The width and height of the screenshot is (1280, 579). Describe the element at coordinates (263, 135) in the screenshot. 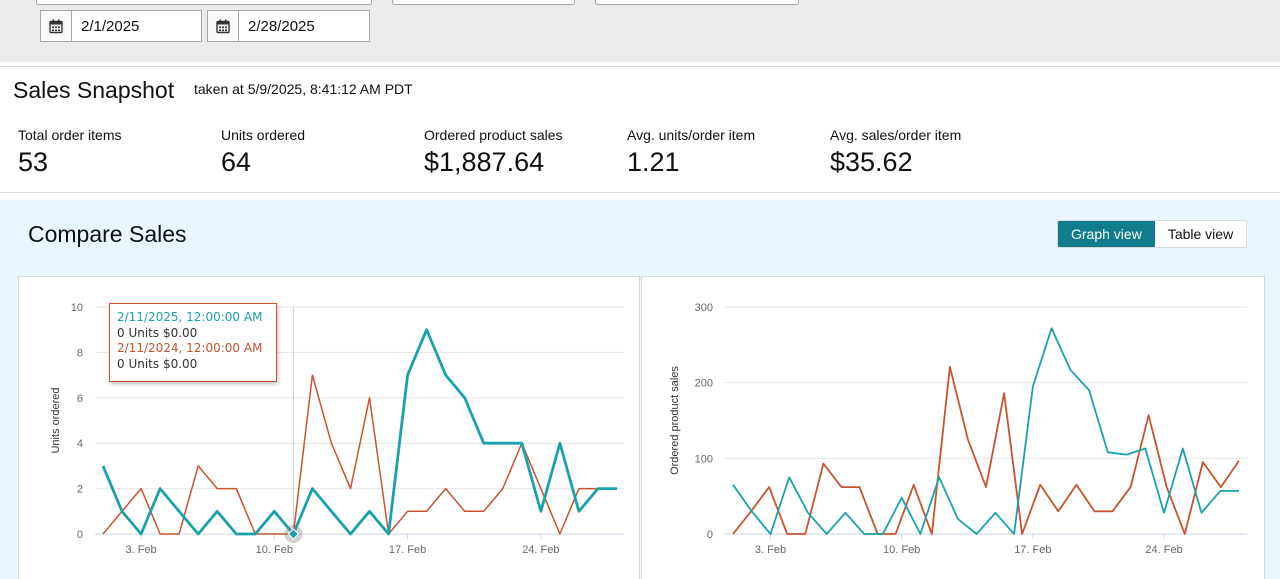

I see `metric-label: Units ordered` at that location.